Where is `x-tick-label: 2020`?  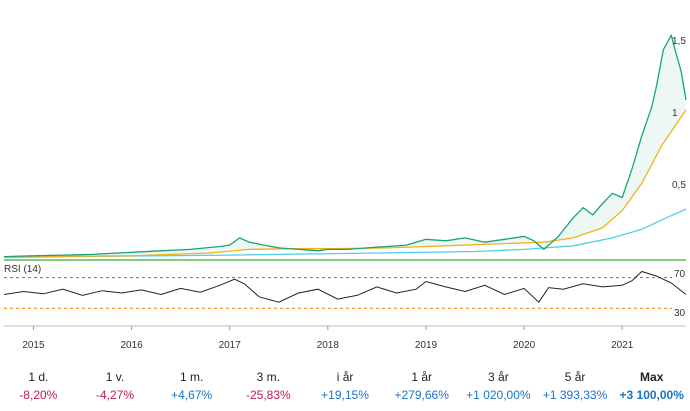
x-tick-label: 2020 is located at coordinates (524, 345).